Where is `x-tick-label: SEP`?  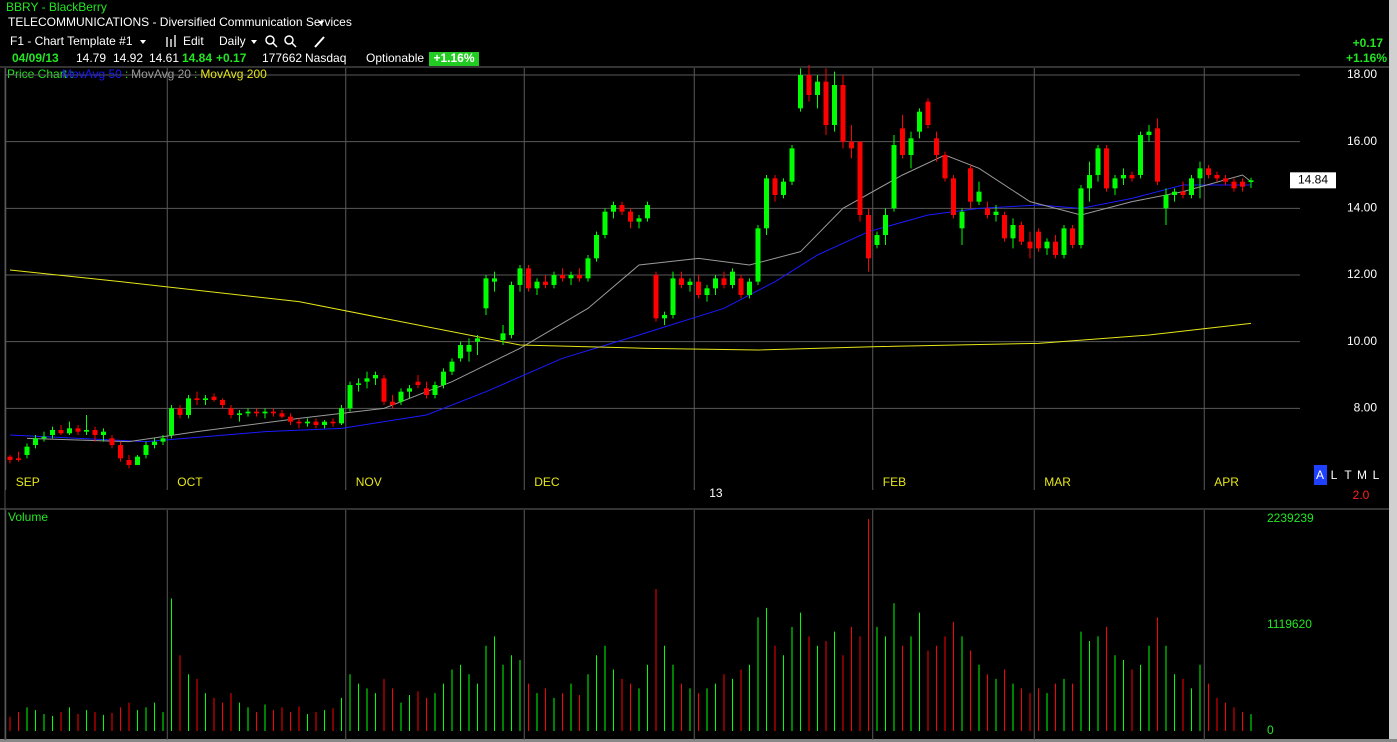 x-tick-label: SEP is located at coordinates (28, 482).